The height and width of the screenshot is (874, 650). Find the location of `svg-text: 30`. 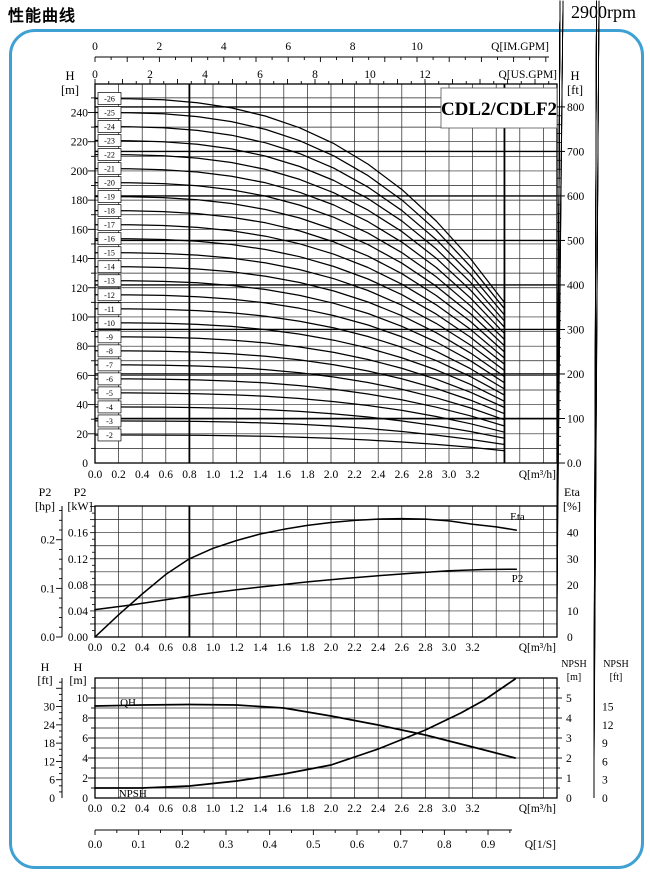

svg-text: 30 is located at coordinates (573, 560).